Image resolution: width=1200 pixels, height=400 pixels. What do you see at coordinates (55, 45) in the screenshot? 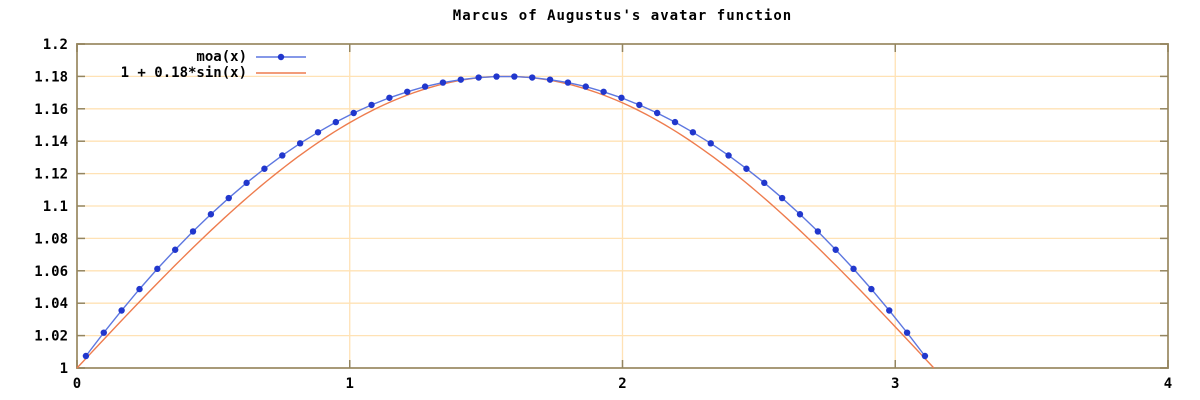
I see `y-tick-label: 1.2` at bounding box center [55, 45].